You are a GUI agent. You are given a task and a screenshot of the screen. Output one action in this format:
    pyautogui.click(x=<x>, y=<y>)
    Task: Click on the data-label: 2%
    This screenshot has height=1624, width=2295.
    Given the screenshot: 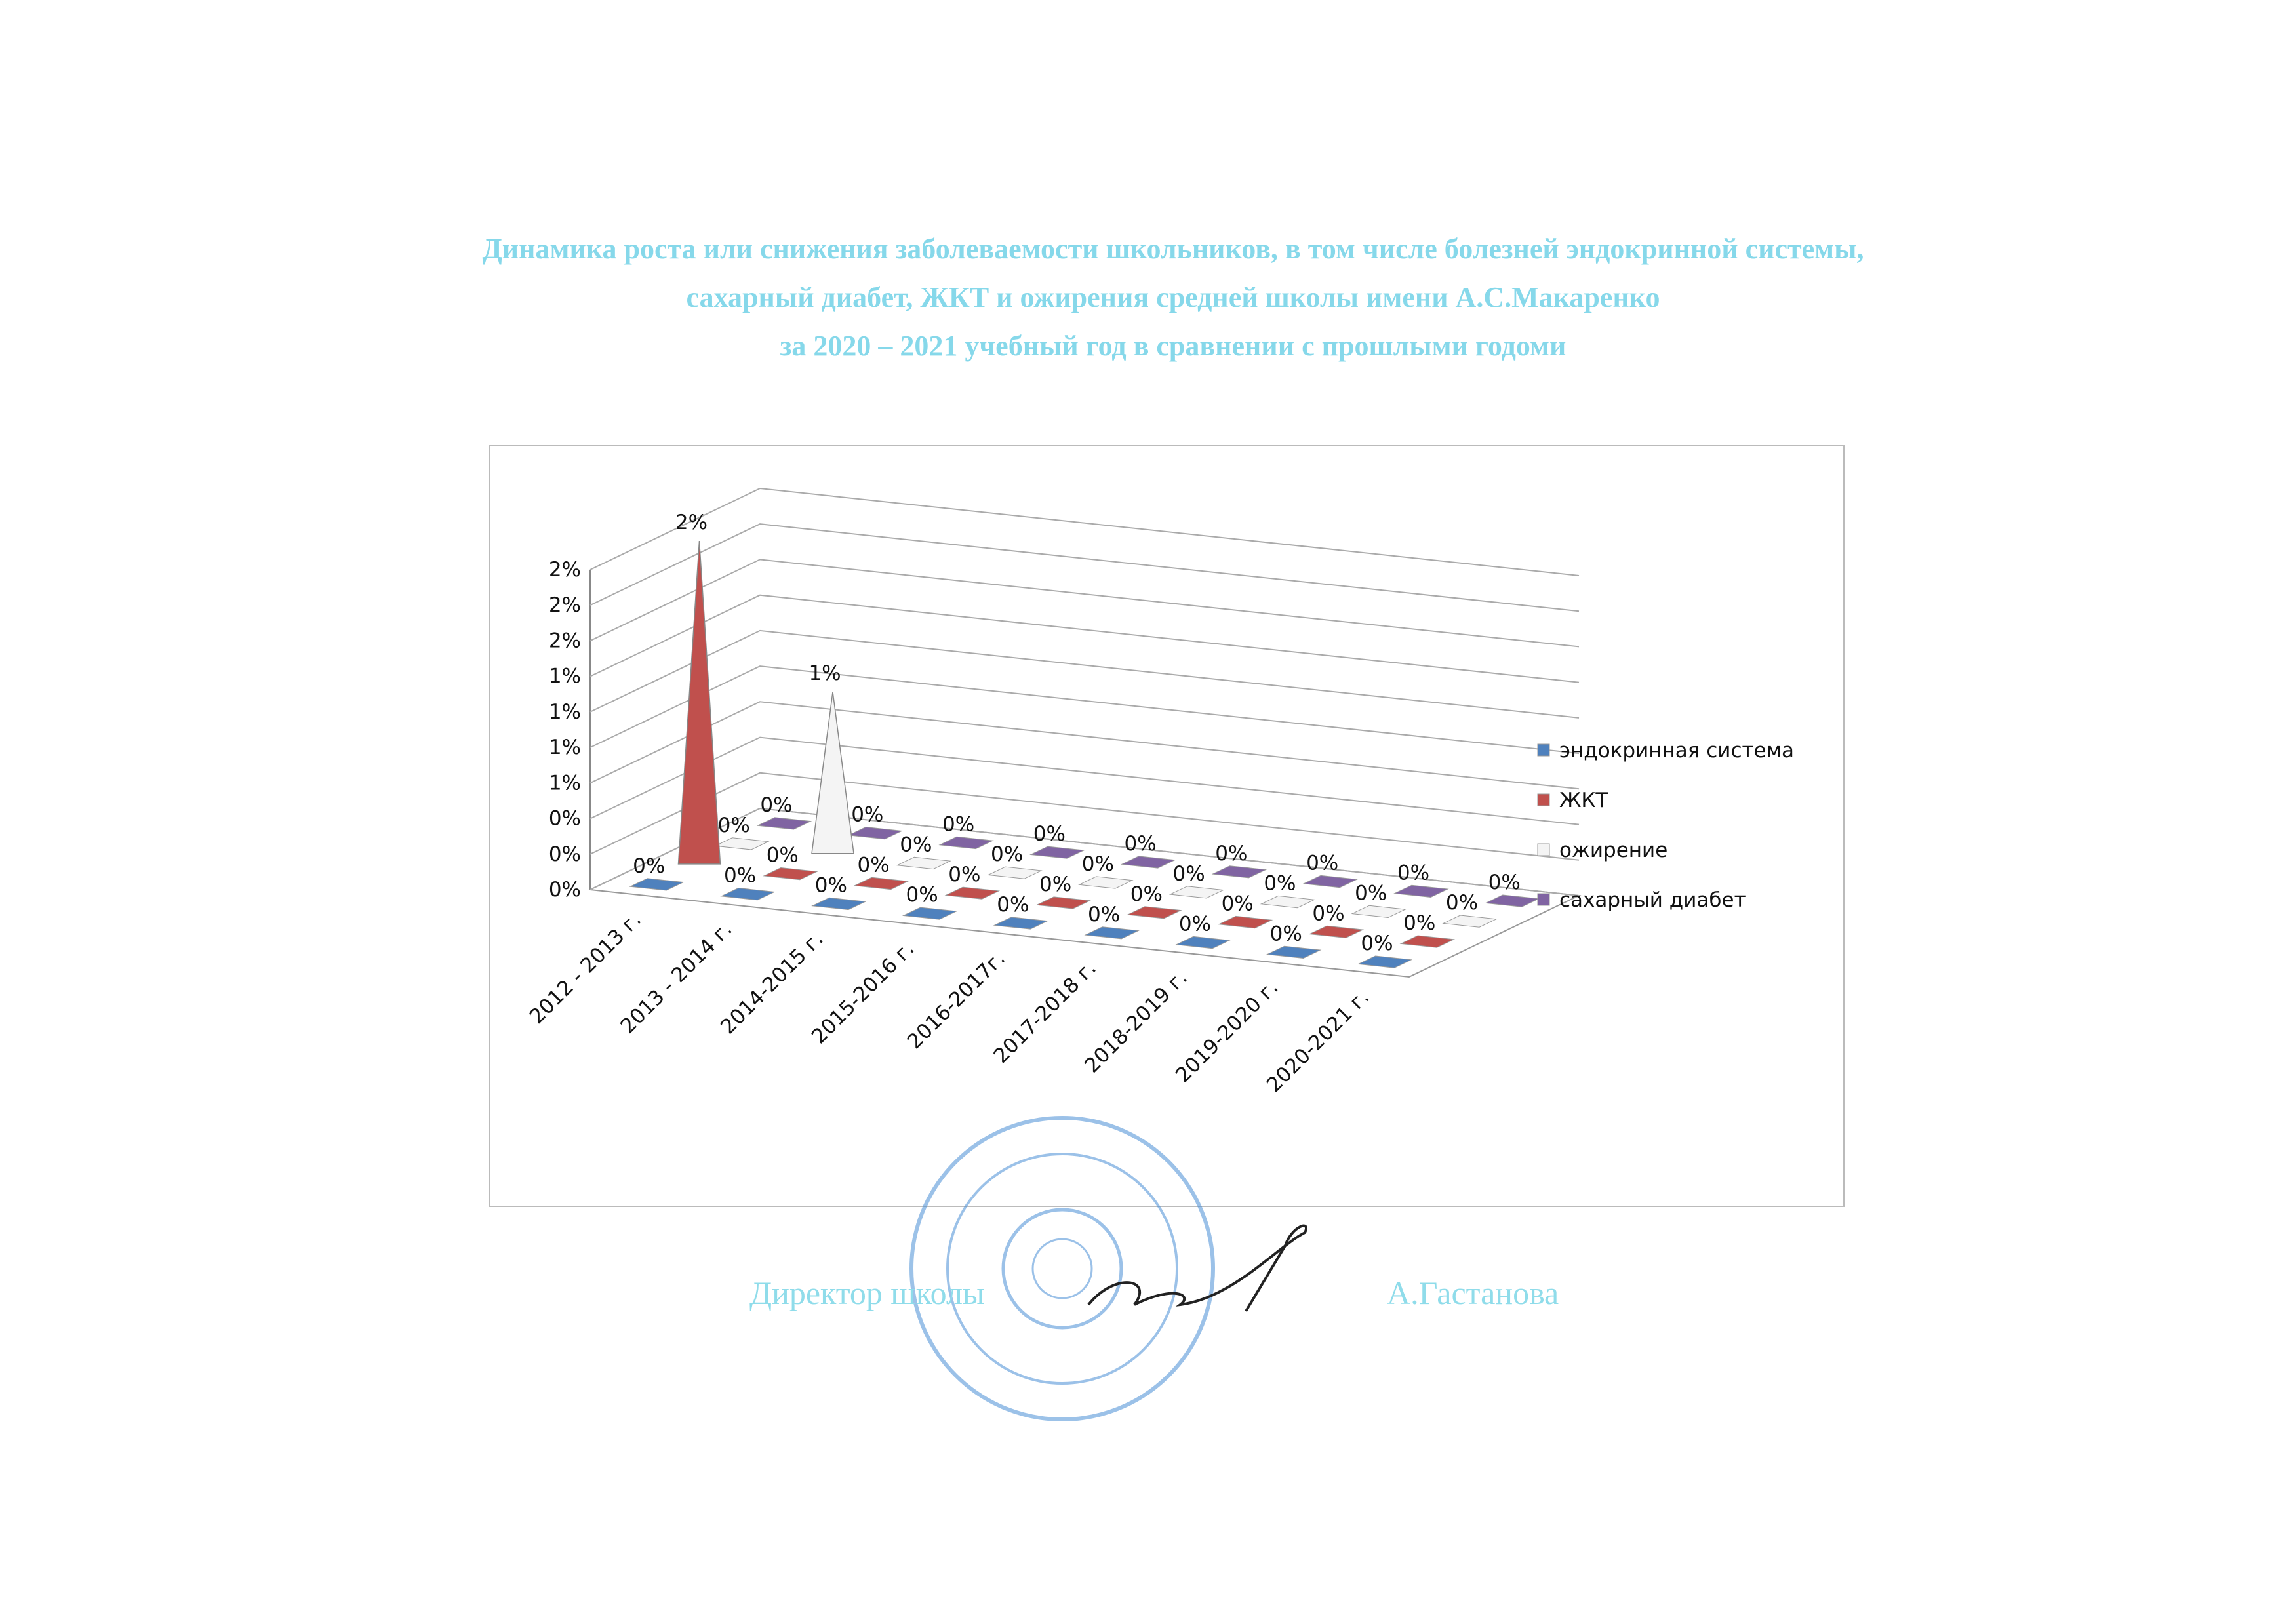 What is the action you would take?
    pyautogui.click(x=691, y=522)
    